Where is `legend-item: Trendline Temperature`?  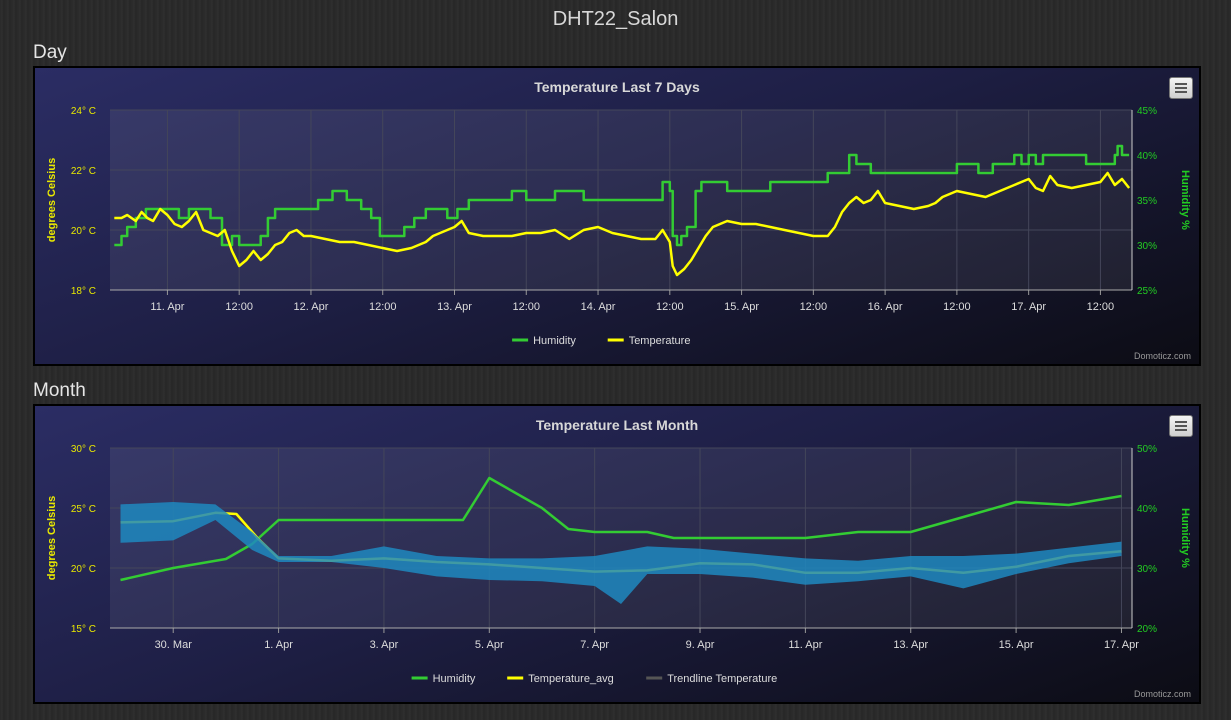
legend-item: Trendline Temperature is located at coordinates (711, 679).